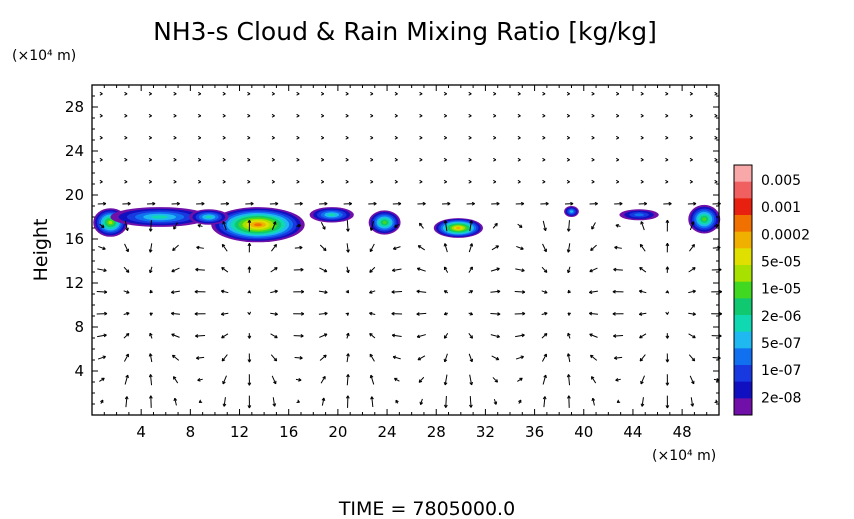  Describe the element at coordinates (258, 225) in the screenshot. I see `cloud-contour` at that location.